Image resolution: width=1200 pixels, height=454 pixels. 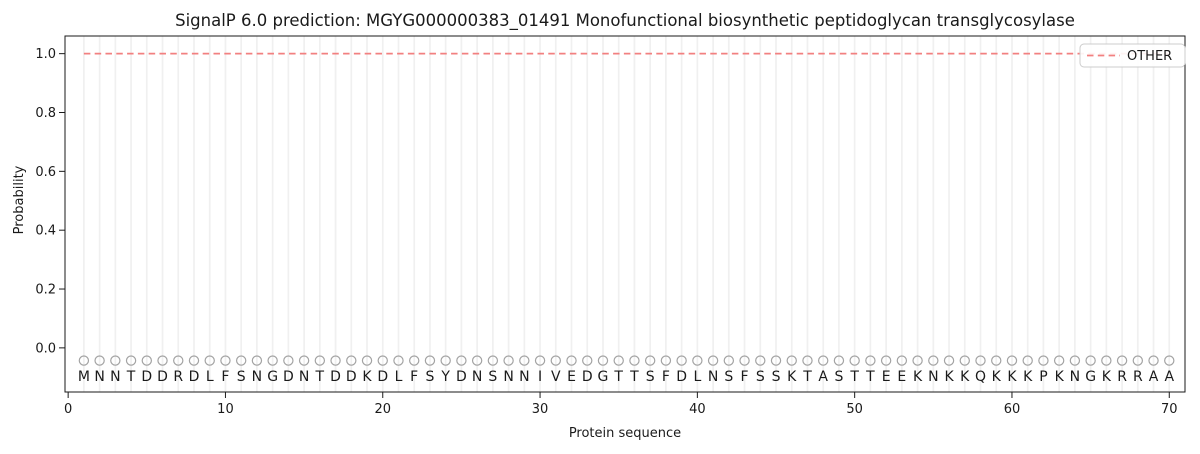 I want to click on y-tick-label: 0.4, so click(x=45, y=231).